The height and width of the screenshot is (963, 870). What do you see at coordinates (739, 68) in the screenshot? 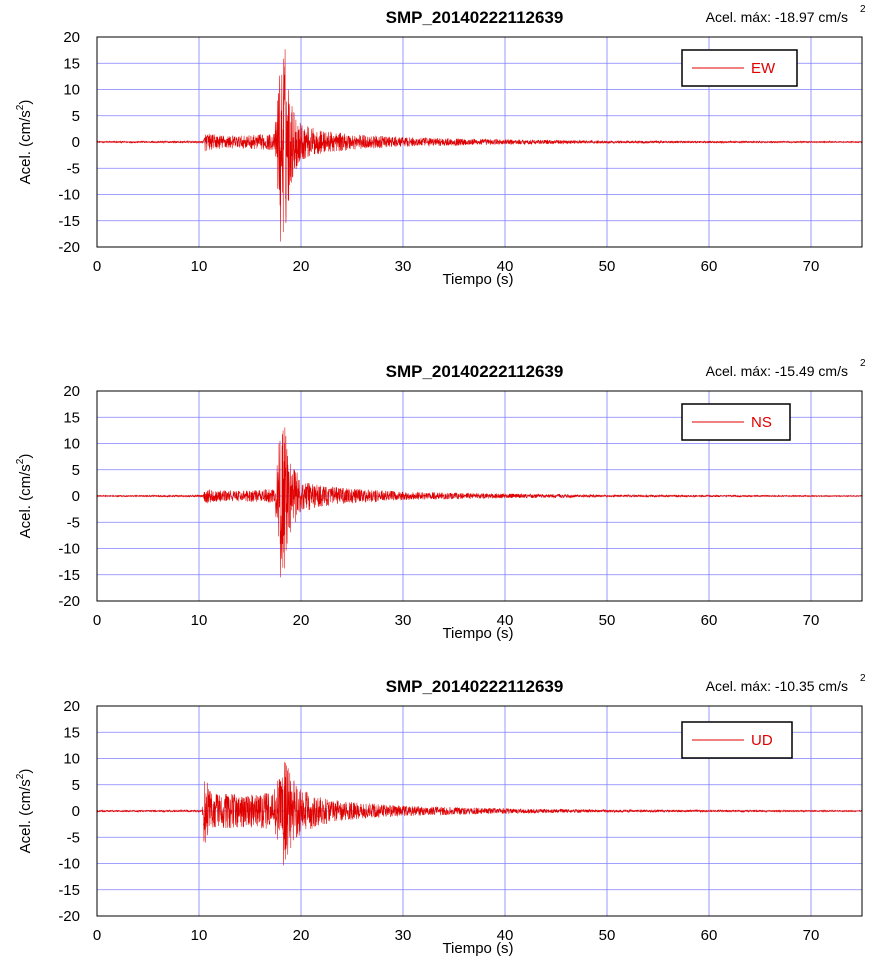
I see `legend: EW` at bounding box center [739, 68].